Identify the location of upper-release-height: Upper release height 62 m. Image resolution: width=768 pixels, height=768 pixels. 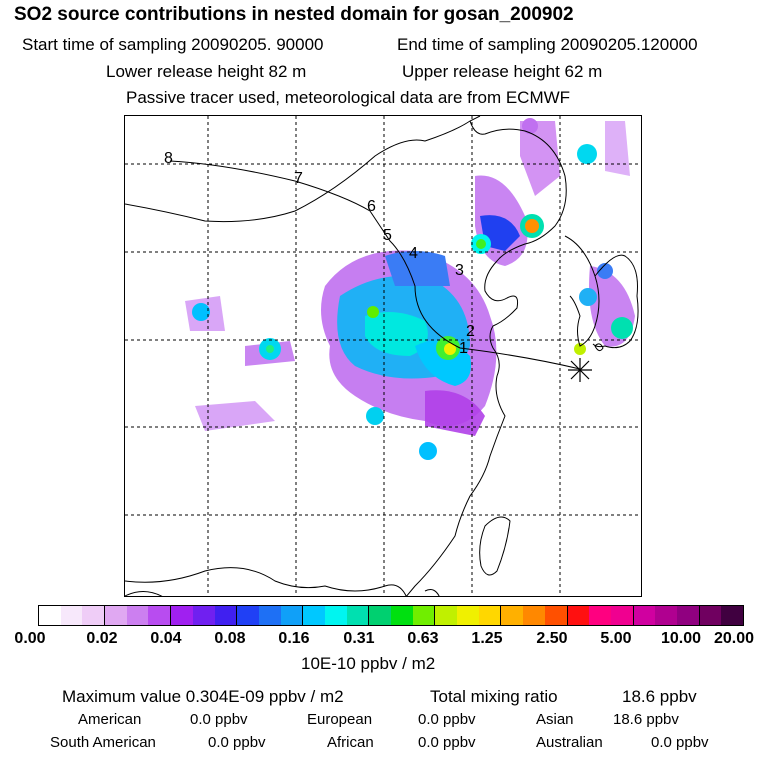
(502, 71).